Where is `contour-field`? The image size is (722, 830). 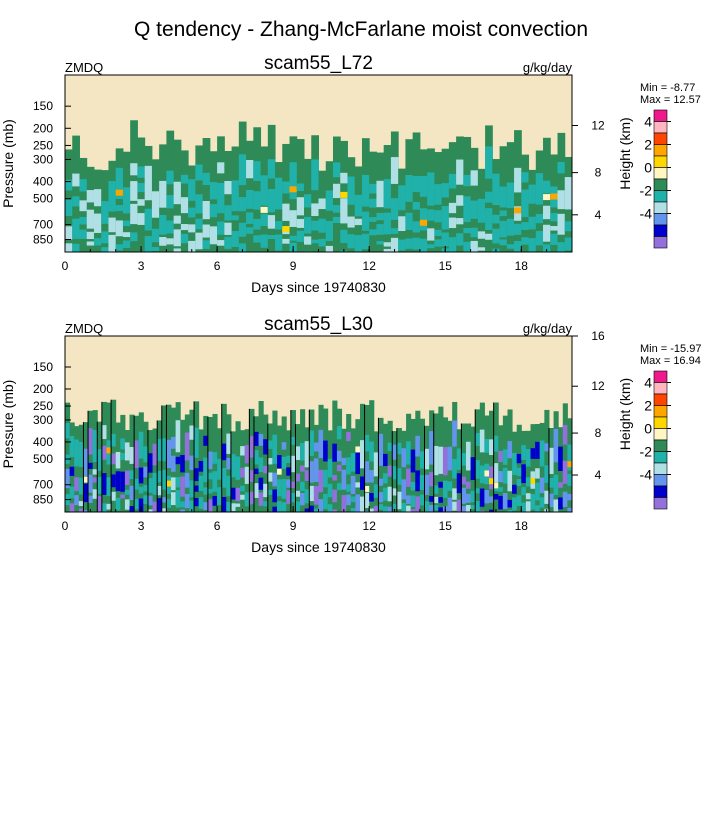 contour-field is located at coordinates (318, 163).